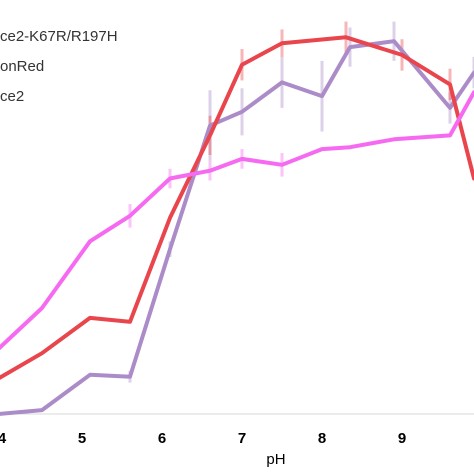  Describe the element at coordinates (82, 438) in the screenshot. I see `x-tick-label: 5` at that location.